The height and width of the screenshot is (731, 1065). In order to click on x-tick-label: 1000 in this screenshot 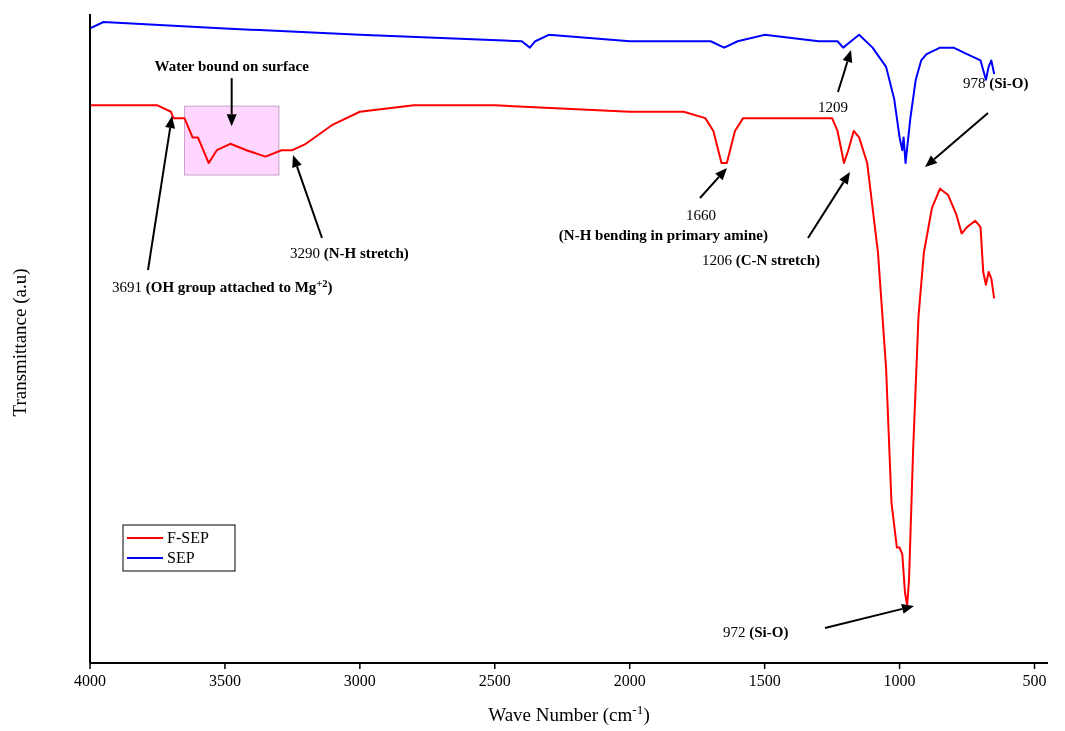, I will do `click(899, 680)`.